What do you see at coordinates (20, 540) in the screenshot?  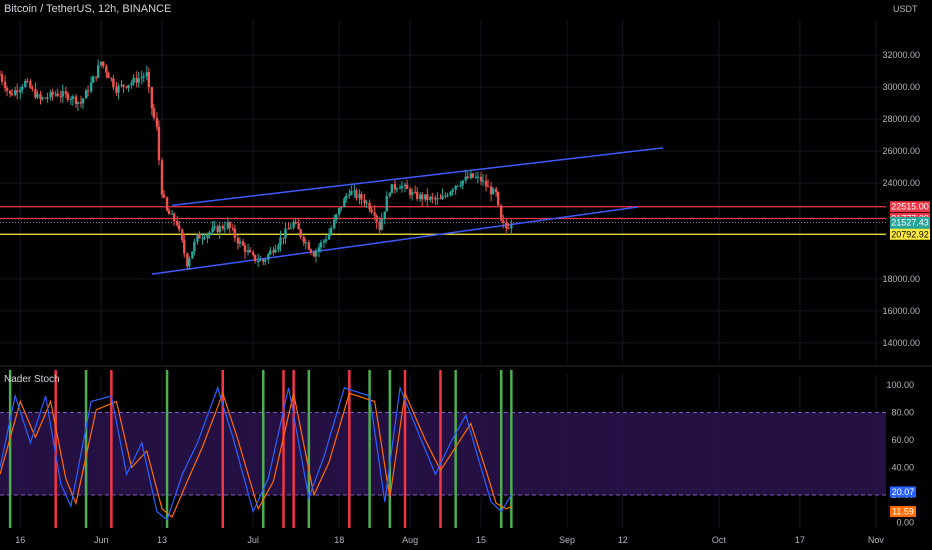 I see `x-tick-label: 16` at bounding box center [20, 540].